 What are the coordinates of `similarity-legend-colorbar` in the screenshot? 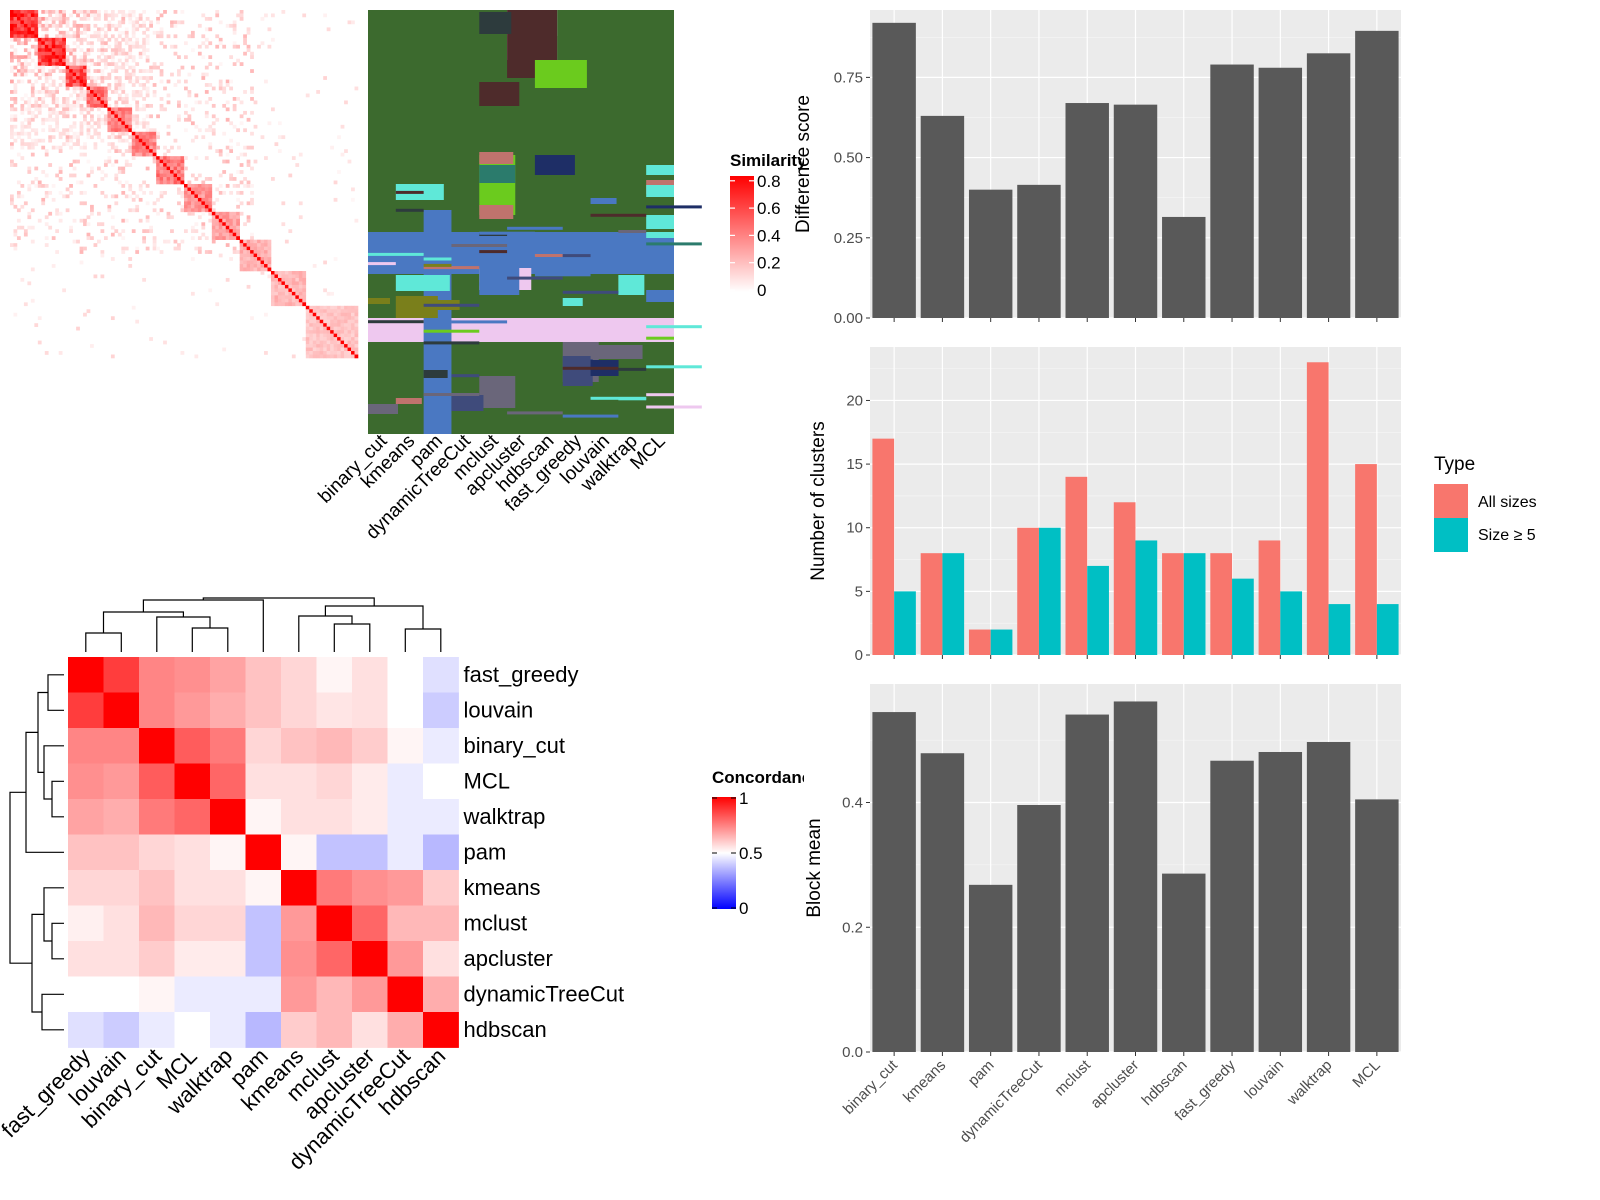 It's located at (742, 234).